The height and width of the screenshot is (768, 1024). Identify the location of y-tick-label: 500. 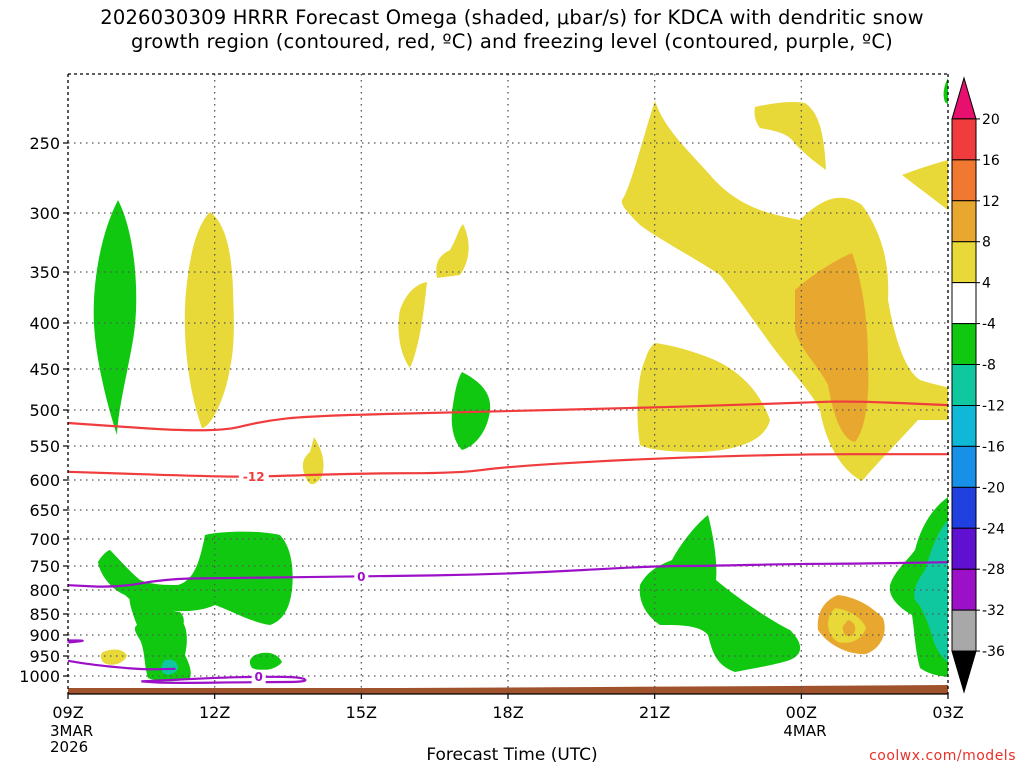
(44, 410).